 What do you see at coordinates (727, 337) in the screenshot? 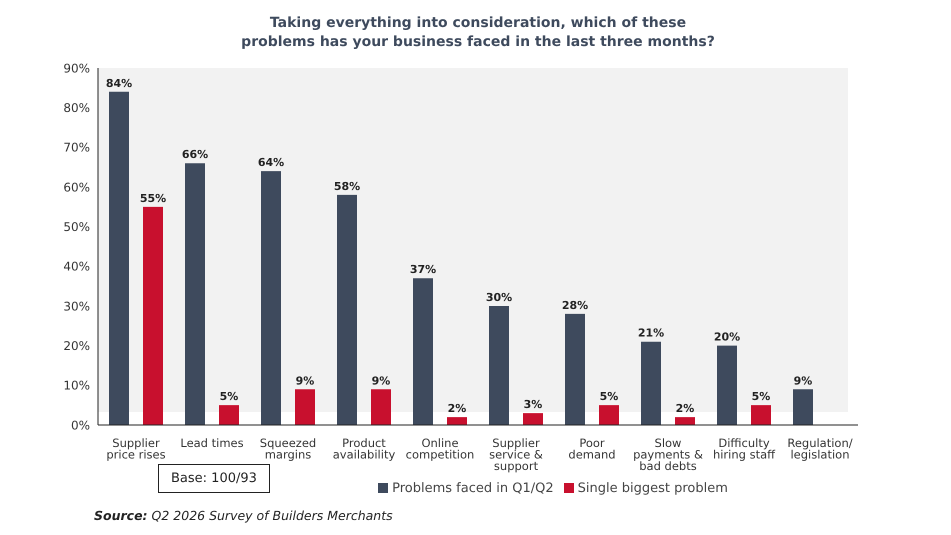
I see `data-label: 20%` at bounding box center [727, 337].